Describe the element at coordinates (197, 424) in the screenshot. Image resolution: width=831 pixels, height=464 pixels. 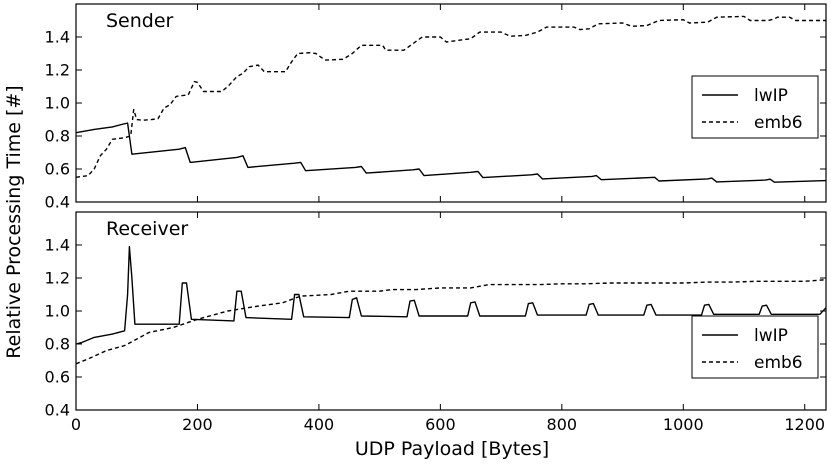
I see `x-tick-label: 200` at that location.